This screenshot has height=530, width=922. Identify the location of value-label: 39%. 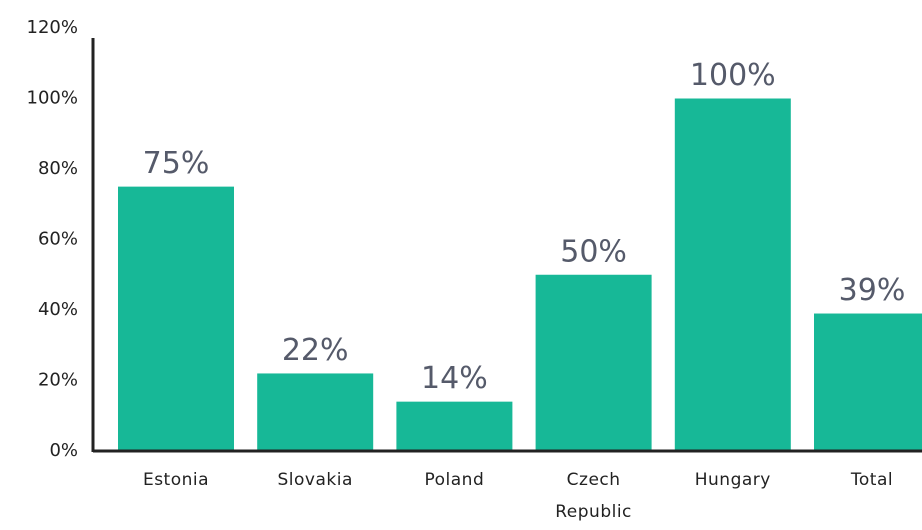
(872, 290).